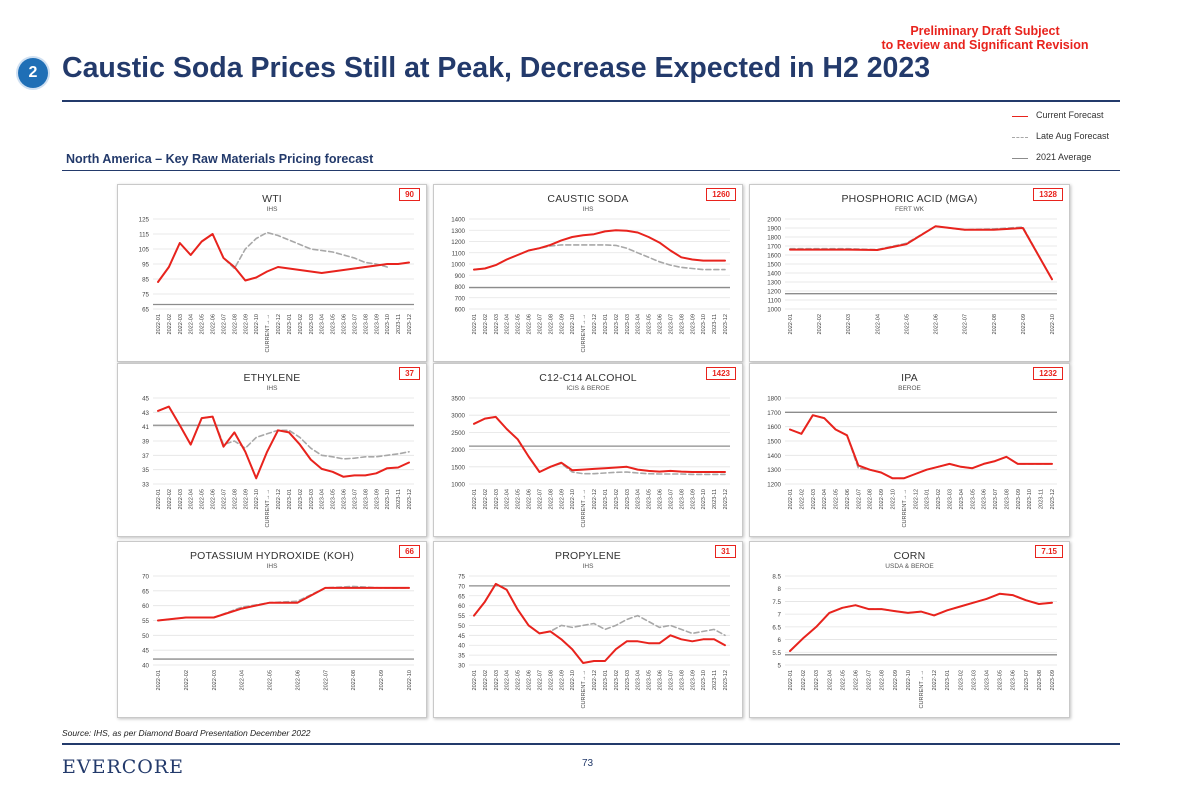  I want to click on chart-title: ETHYLENE, so click(272, 378).